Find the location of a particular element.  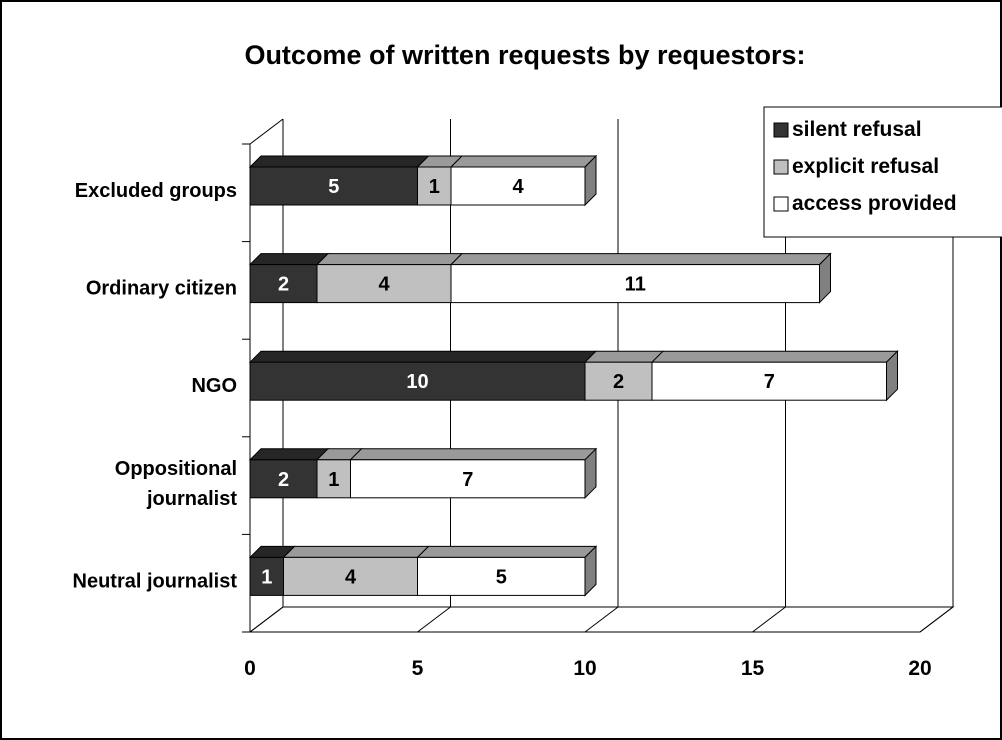

legend-label-silent-refusal: silent refusal is located at coordinates (857, 129).